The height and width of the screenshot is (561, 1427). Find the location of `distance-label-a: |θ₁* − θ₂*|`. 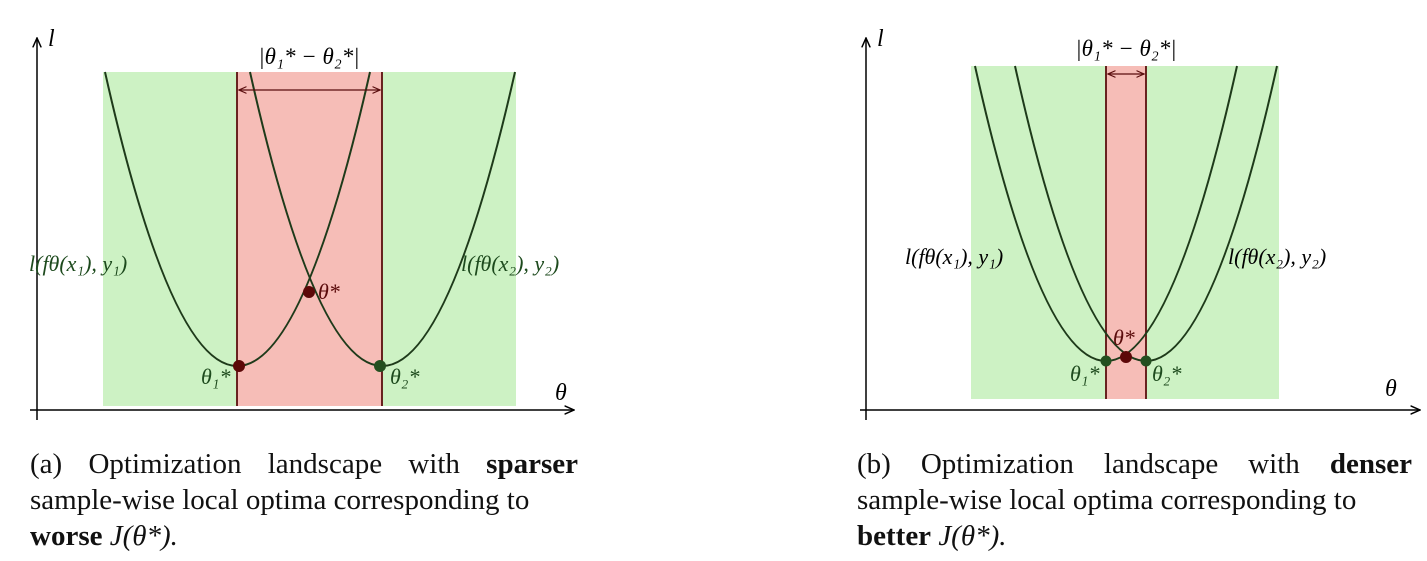

distance-label-a: |θ₁* − θ₂*| is located at coordinates (308, 56).